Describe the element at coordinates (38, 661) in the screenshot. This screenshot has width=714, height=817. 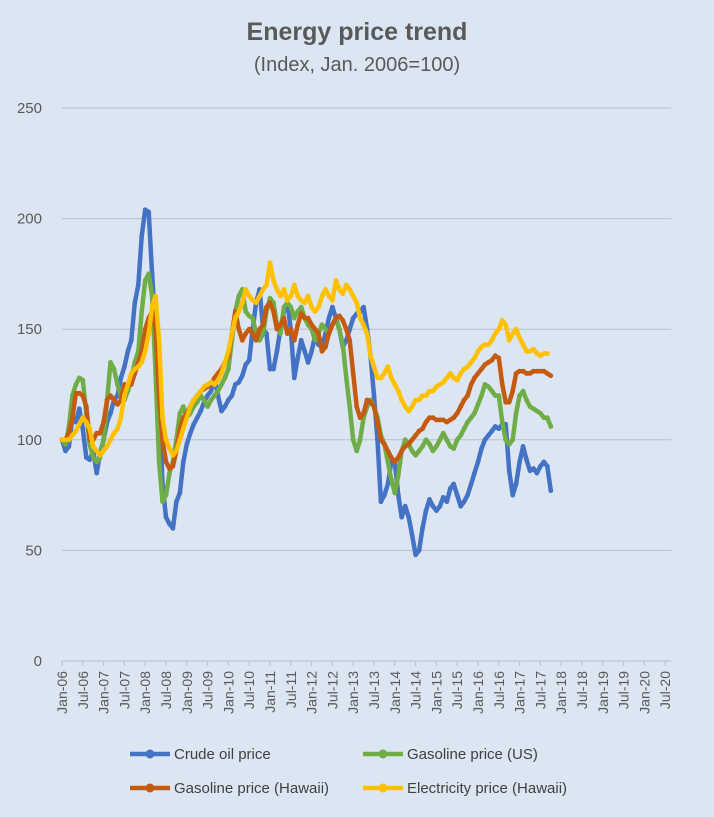
I see `y-tick-label: 0` at that location.